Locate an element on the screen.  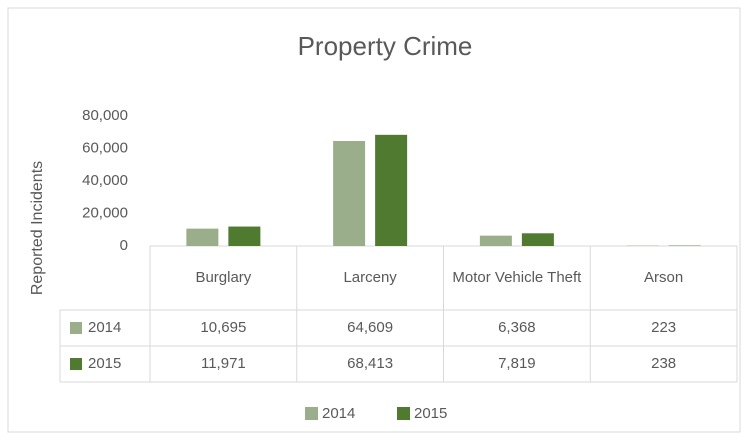
y-axis-title: Reported Incidents is located at coordinates (37, 228).